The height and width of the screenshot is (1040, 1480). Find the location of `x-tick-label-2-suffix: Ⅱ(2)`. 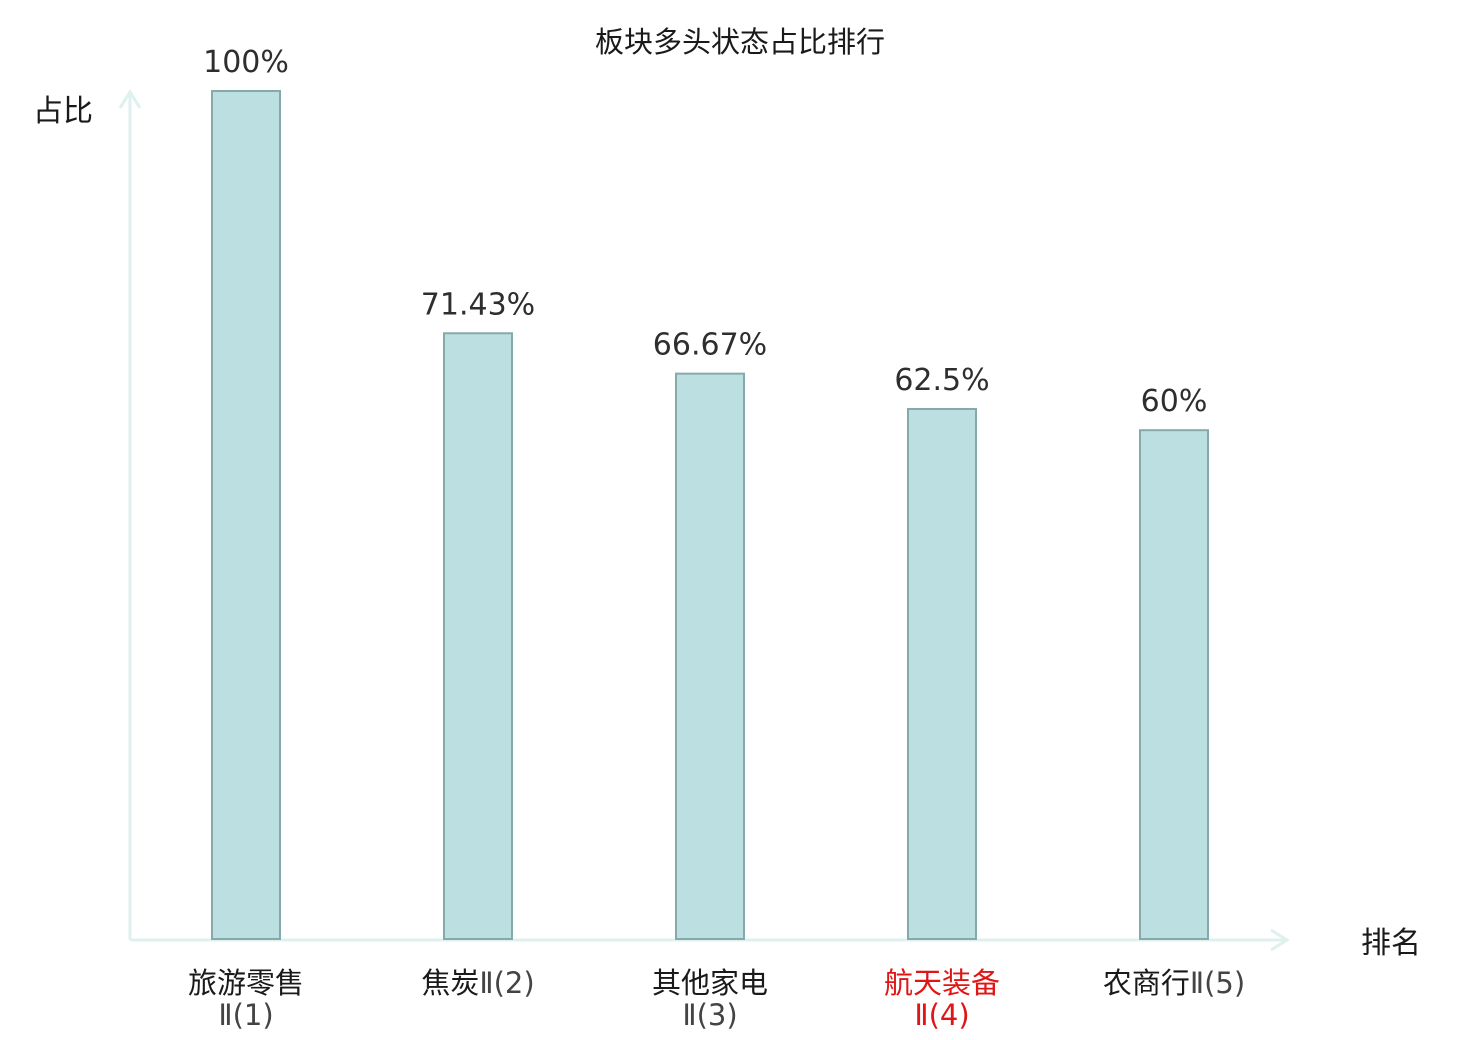

x-tick-label-2-suffix: Ⅱ(2) is located at coordinates (506, 983).